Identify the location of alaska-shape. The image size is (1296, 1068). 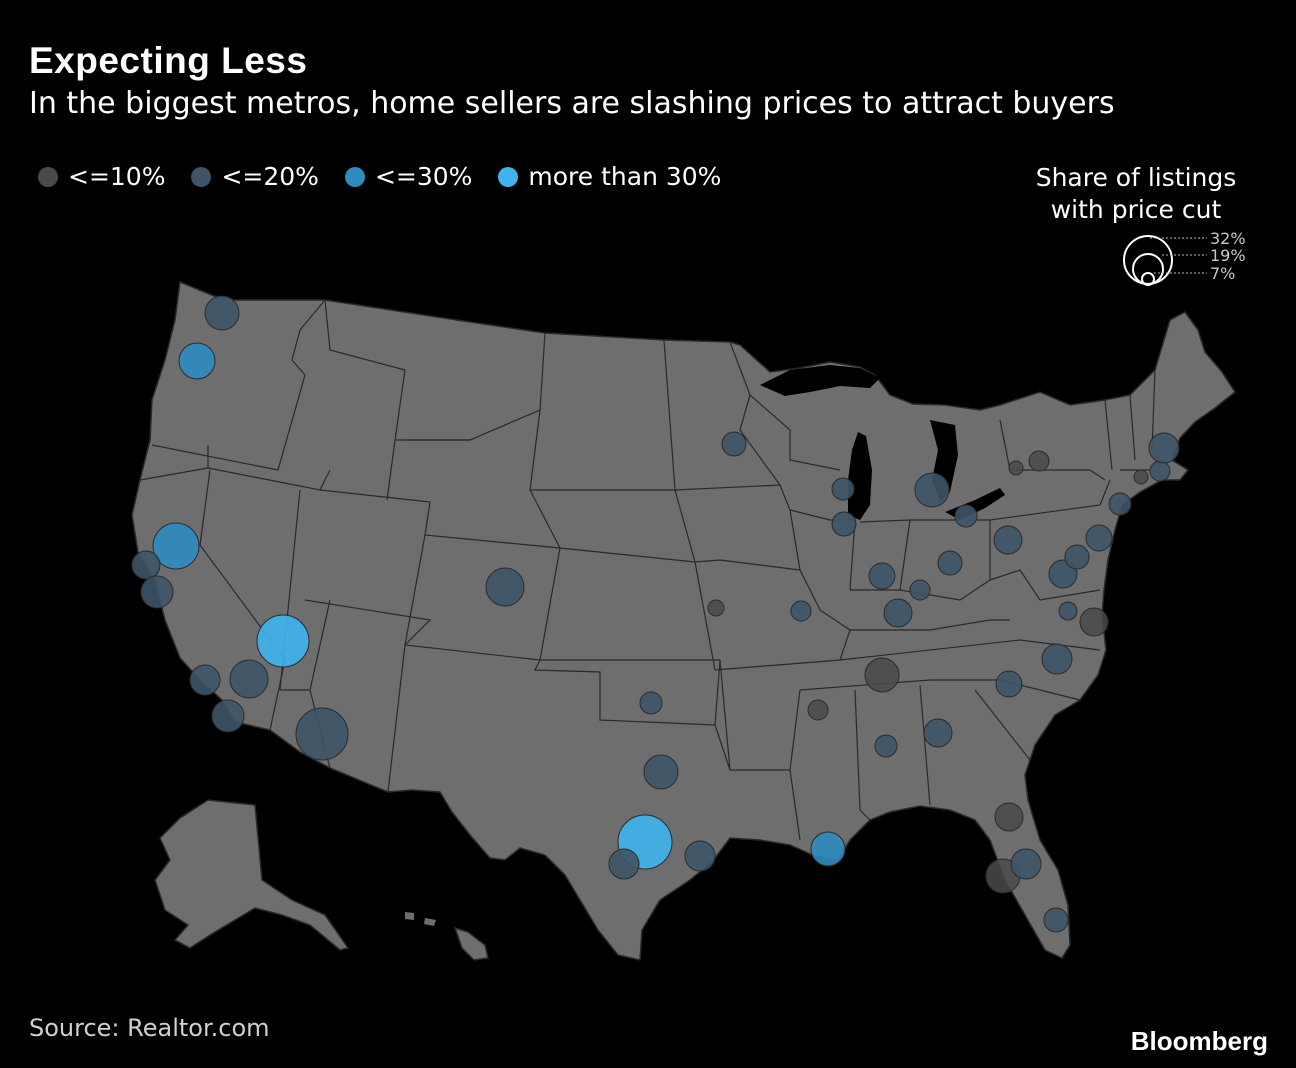
(252, 875).